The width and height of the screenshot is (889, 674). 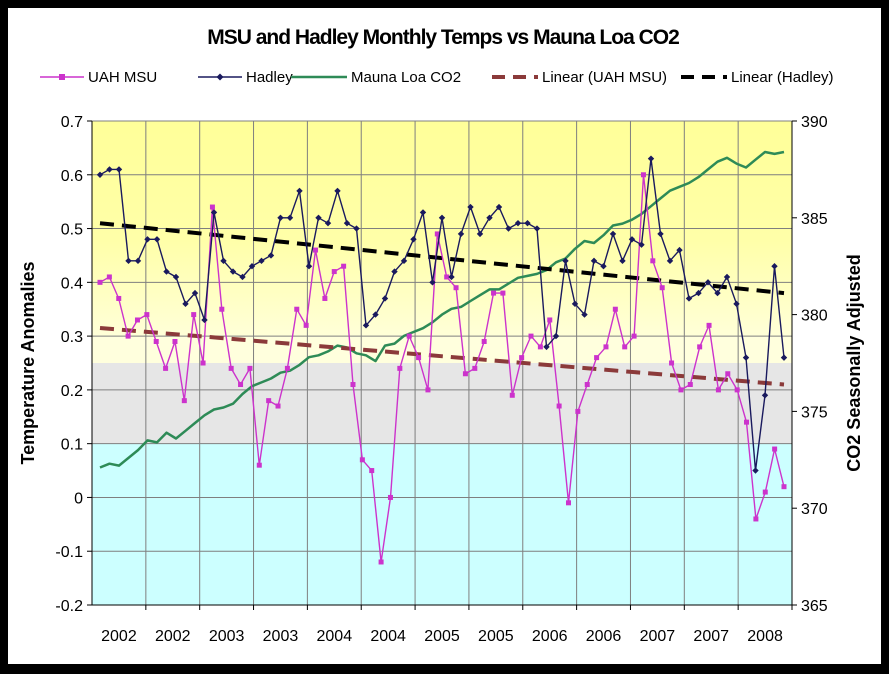 What do you see at coordinates (69, 606) in the screenshot?
I see `y-tick-label: -0.2` at bounding box center [69, 606].